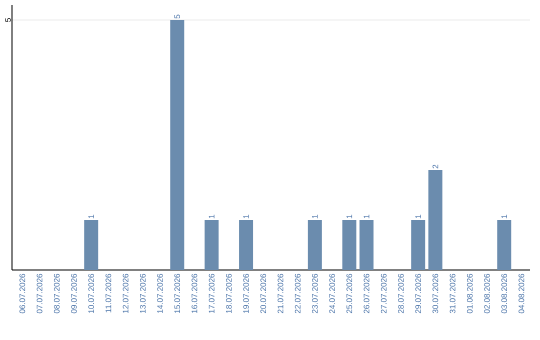 The height and width of the screenshot is (340, 540). Describe the element at coordinates (177, 16) in the screenshot. I see `data-label: 5` at that location.